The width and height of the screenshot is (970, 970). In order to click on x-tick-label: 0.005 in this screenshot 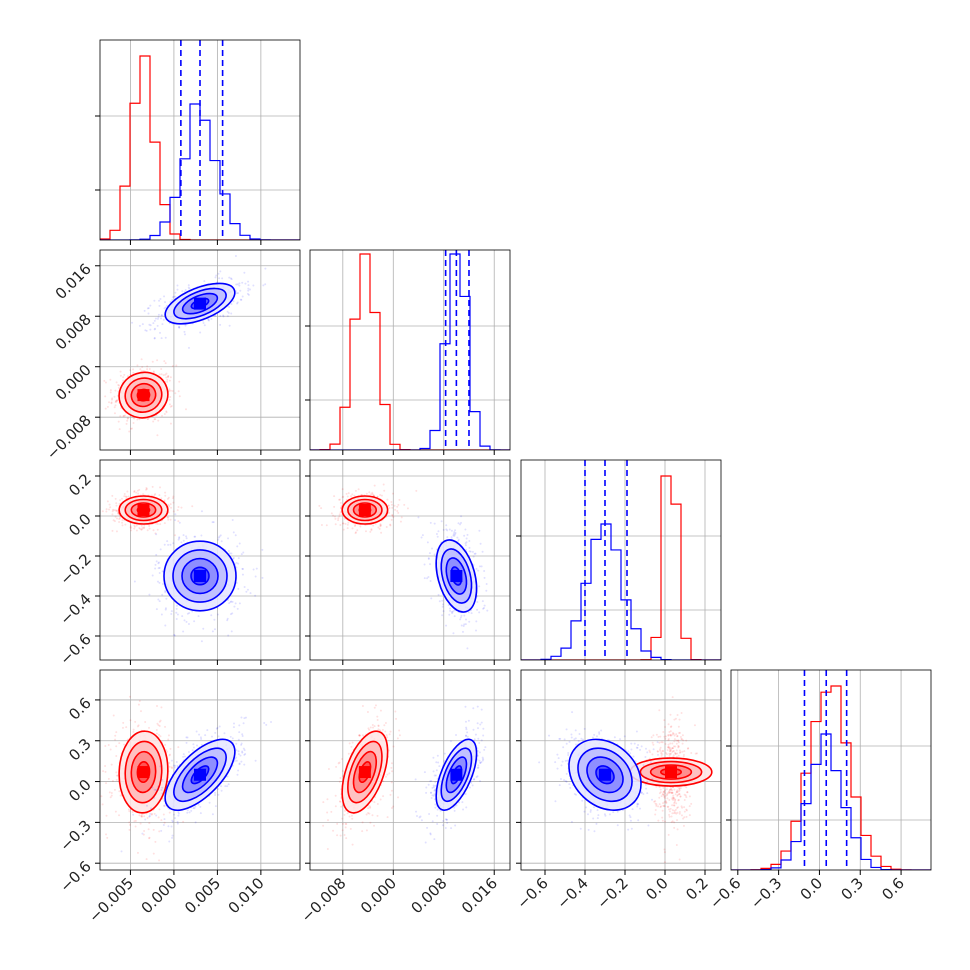, I will do `click(202, 895)`.